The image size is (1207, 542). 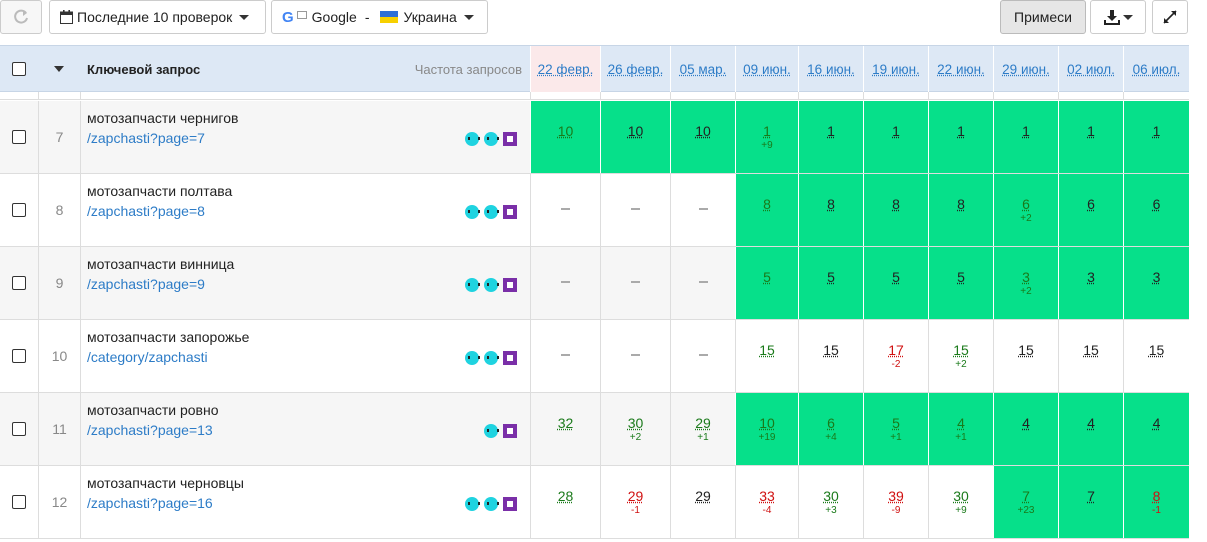 I want to click on date-column-header: 29 июн., so click(x=1025, y=69).